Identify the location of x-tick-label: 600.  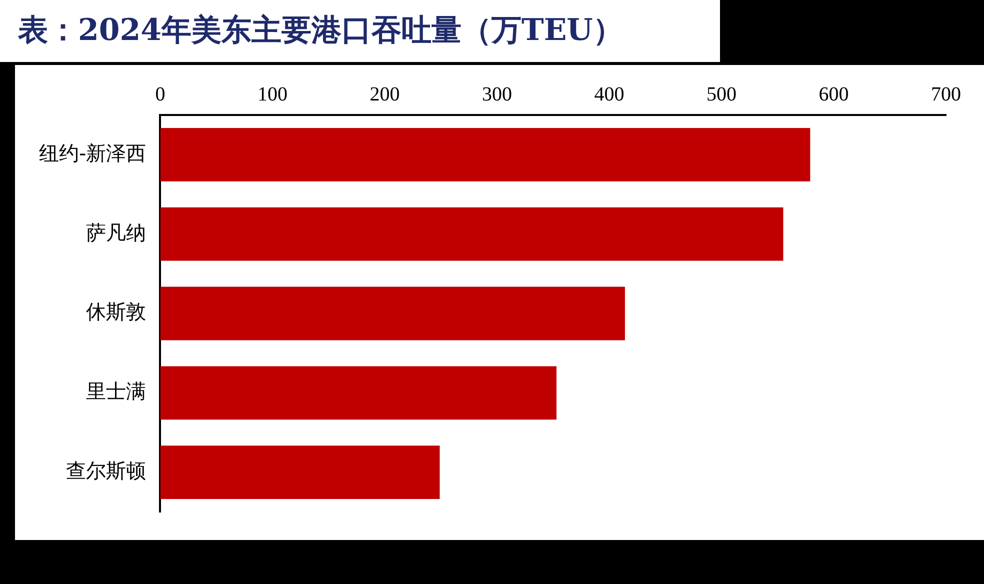
(833, 94).